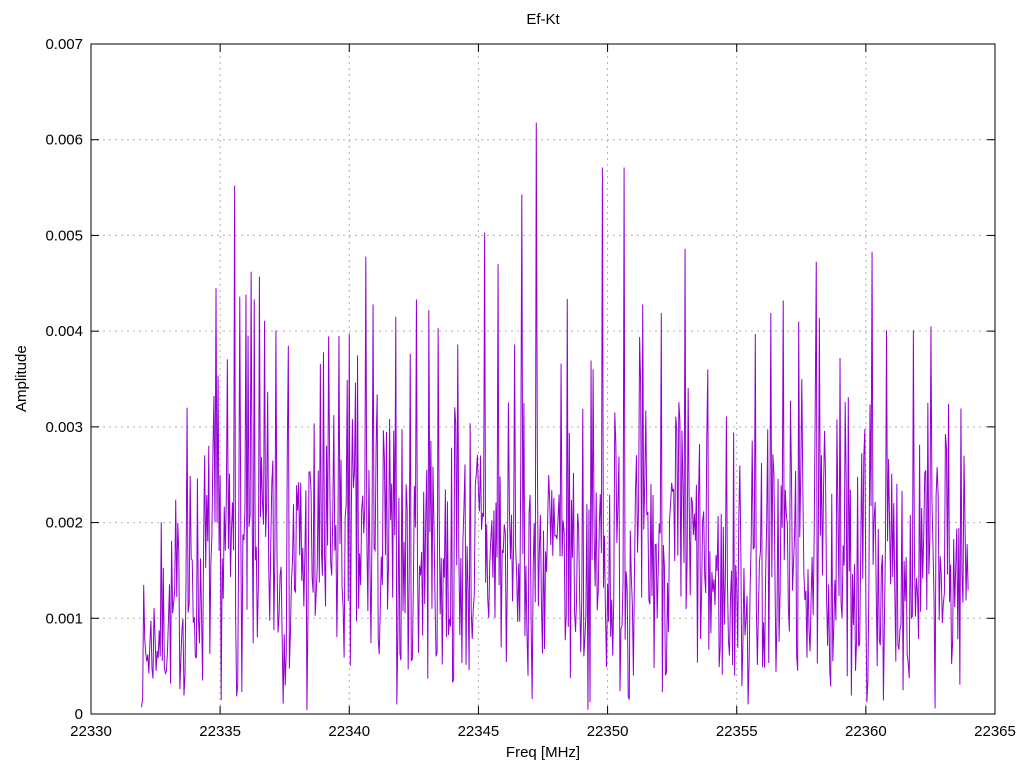 Image resolution: width=1024 pixels, height=768 pixels. What do you see at coordinates (349, 731) in the screenshot?
I see `x-tick-label: 22340` at bounding box center [349, 731].